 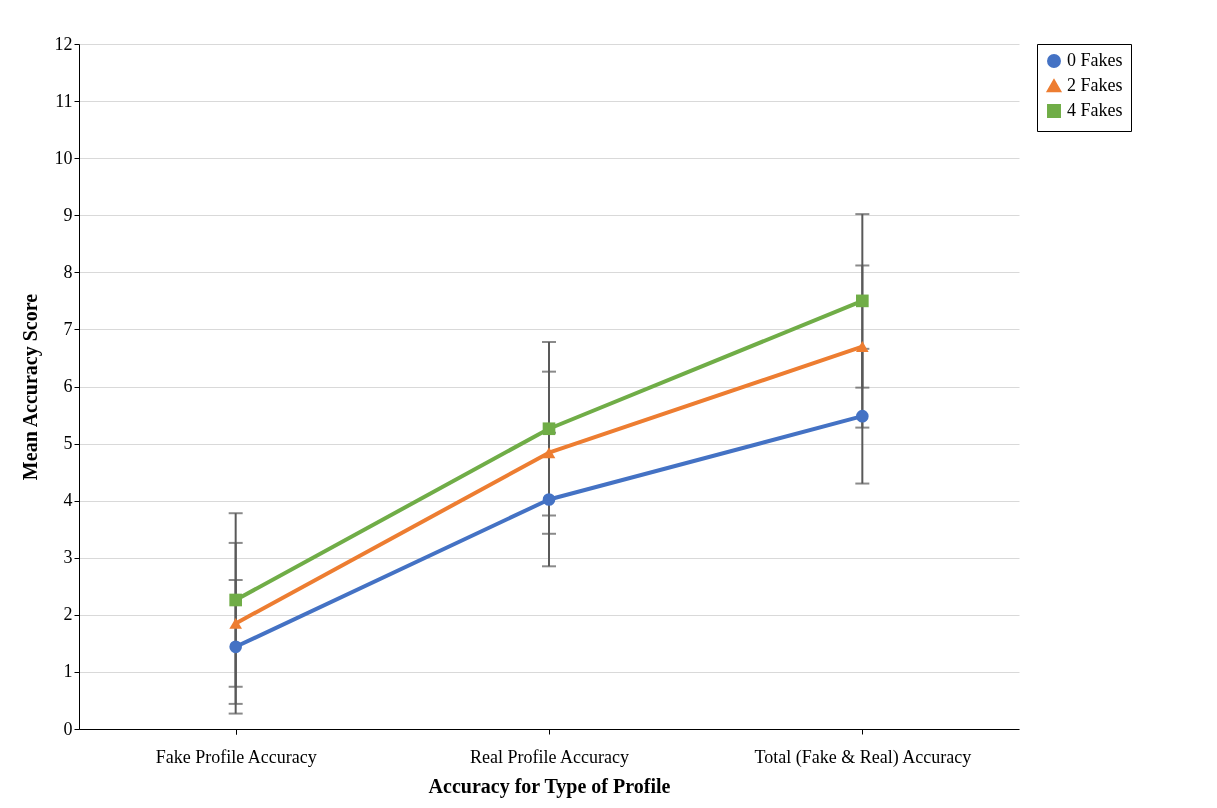 I want to click on y-tick-label: 11, so click(x=64, y=100).